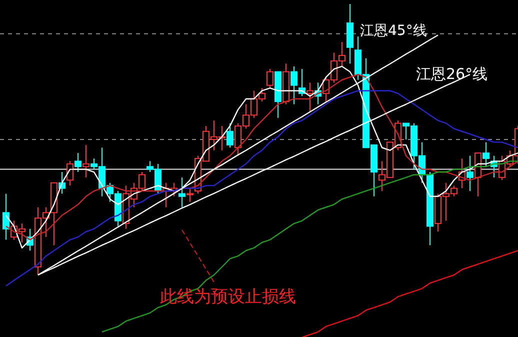  What do you see at coordinates (452, 74) in the screenshot?
I see `annotation: 江恩26°线` at bounding box center [452, 74].